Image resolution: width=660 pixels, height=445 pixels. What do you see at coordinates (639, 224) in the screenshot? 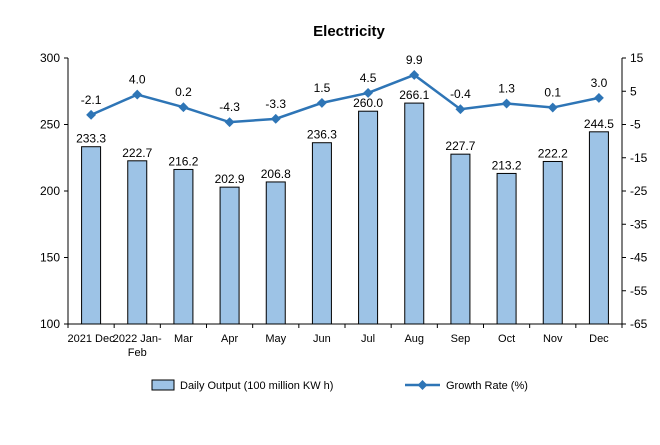
I see `right-tick-label: -35` at bounding box center [639, 224].